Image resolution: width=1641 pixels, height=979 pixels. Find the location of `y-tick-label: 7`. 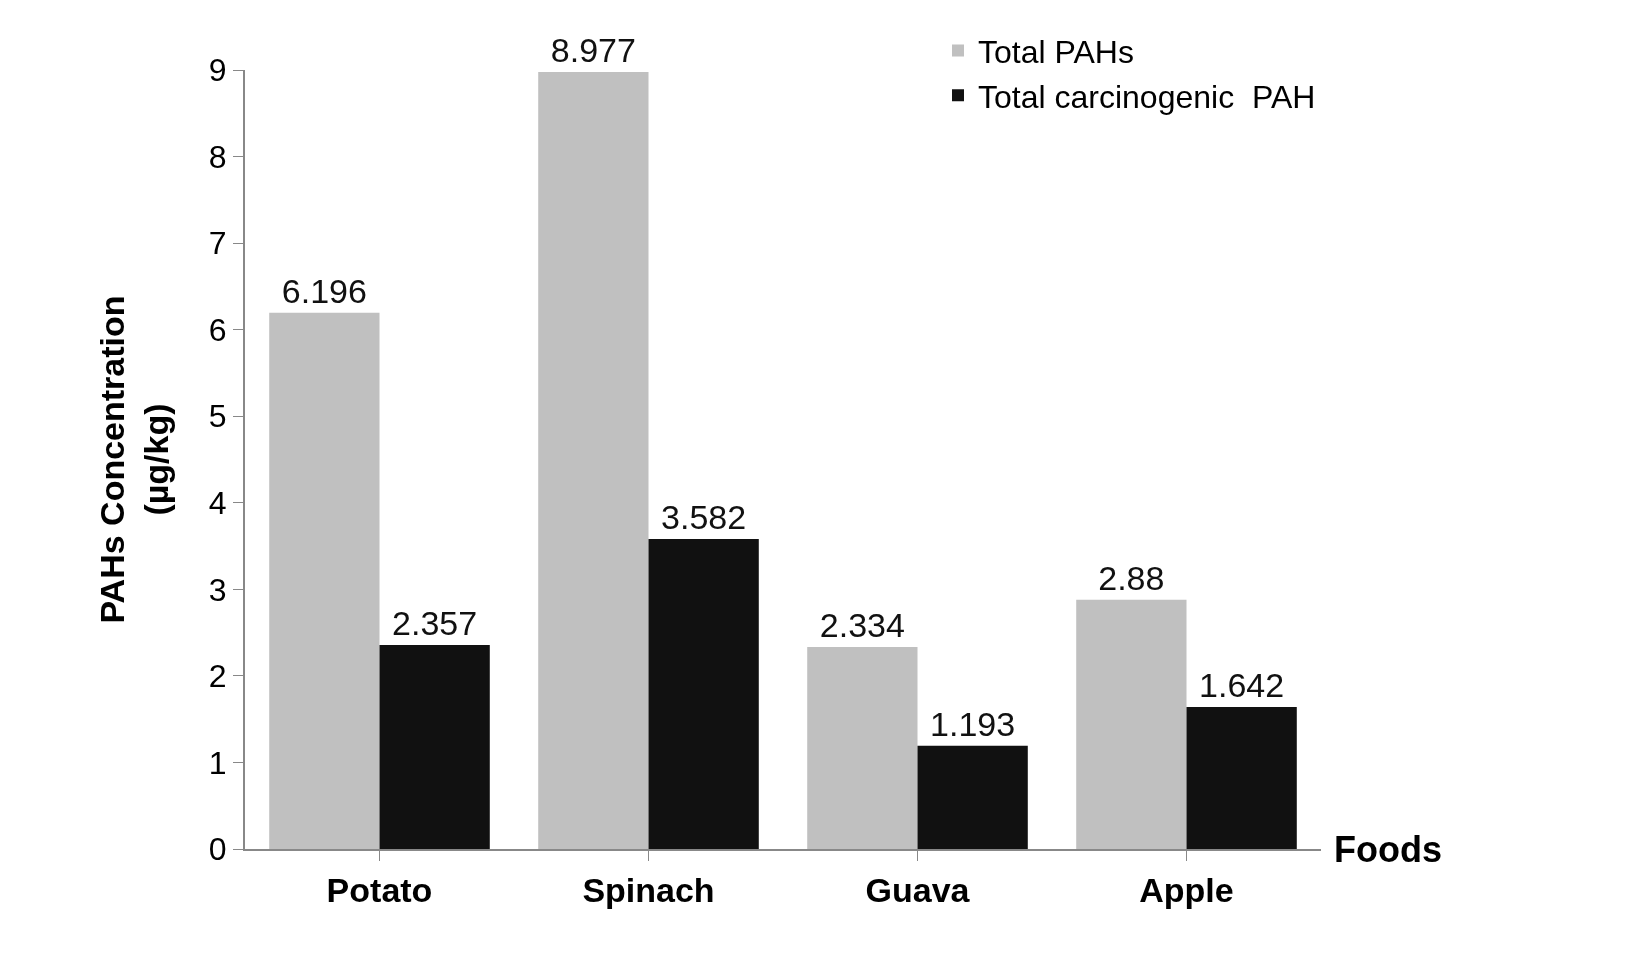

y-tick-label: 7 is located at coordinates (217, 243).